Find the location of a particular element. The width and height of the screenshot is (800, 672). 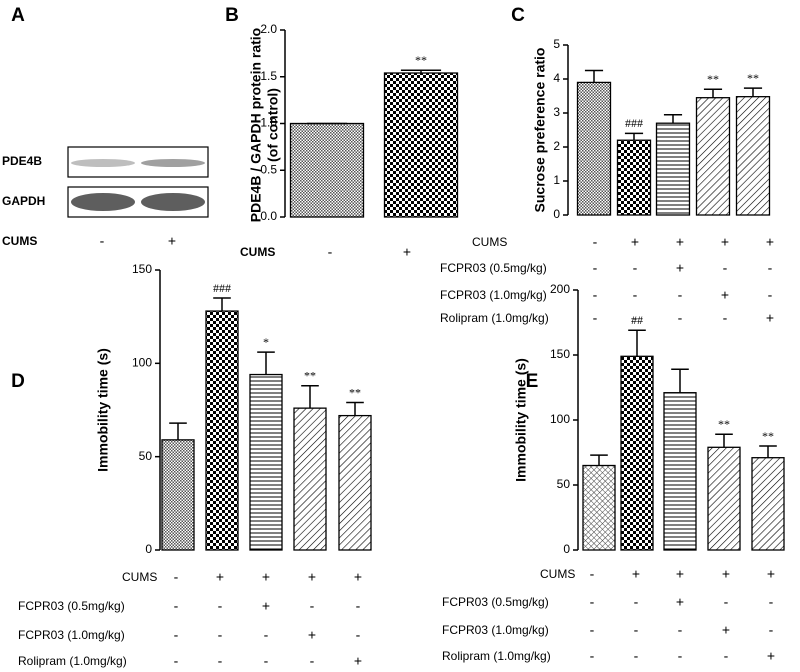

y-tick-label: 0.5 is located at coordinates (268, 169).